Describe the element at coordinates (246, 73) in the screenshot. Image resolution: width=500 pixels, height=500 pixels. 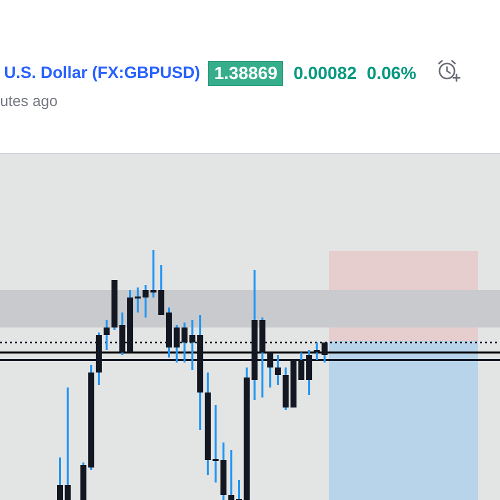
I see `text: 1.38869` at that location.